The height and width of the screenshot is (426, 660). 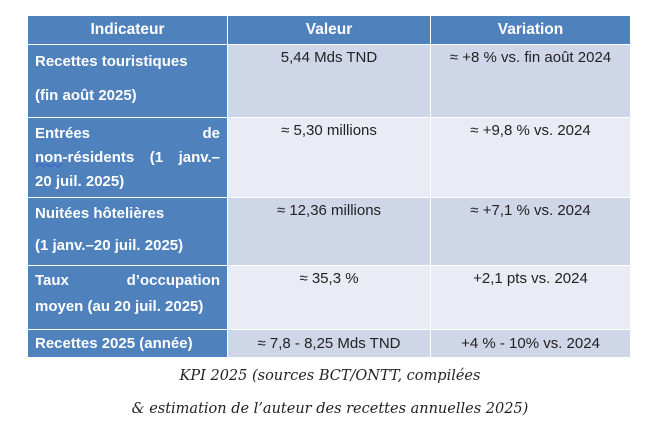 I want to click on header-row: Indicateur Valeur Variation, so click(x=329, y=30).